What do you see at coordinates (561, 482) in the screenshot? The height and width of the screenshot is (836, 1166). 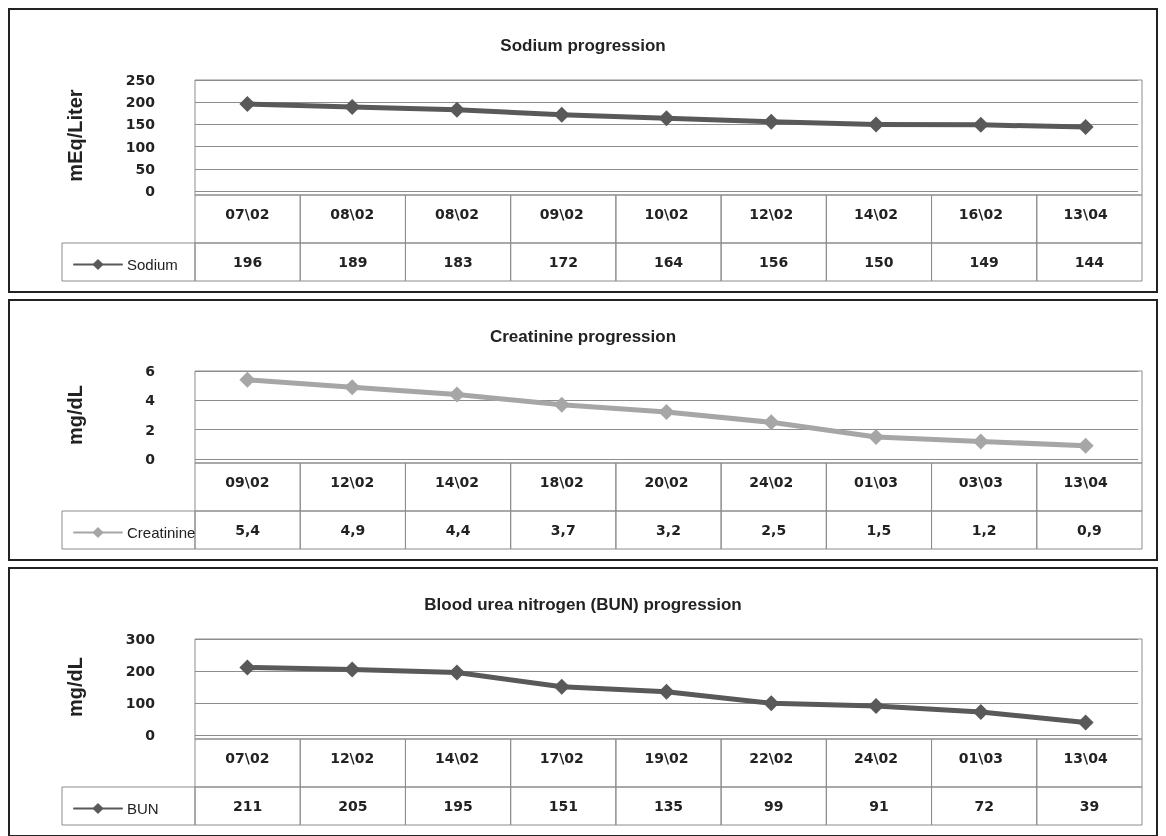 I see `x-tick-label: 18\02` at bounding box center [561, 482].